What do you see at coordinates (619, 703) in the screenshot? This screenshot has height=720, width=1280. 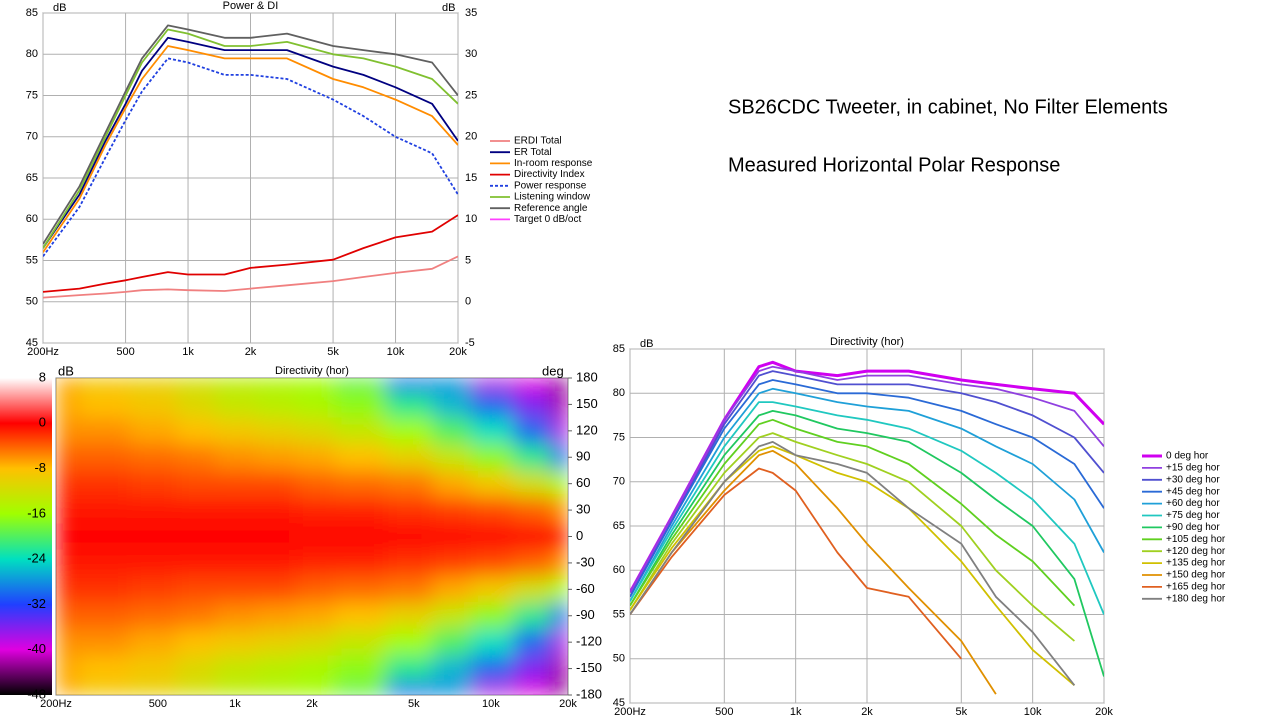 I see `y-tick-label: 45` at bounding box center [619, 703].